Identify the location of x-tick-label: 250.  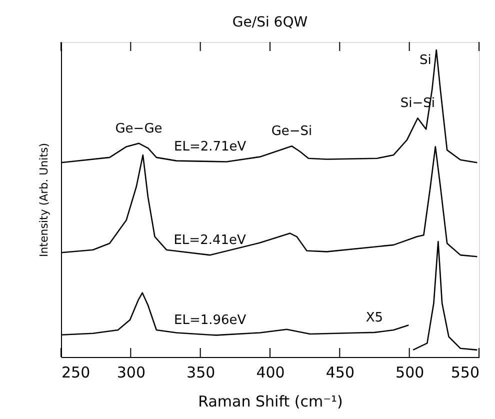
(76, 373).